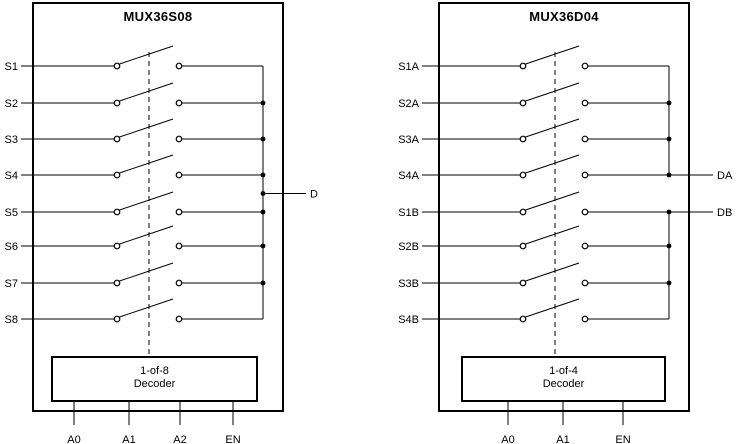 Image resolution: width=737 pixels, height=444 pixels. Describe the element at coordinates (408, 247) in the screenshot. I see `input-pin-label: S2B` at that location.